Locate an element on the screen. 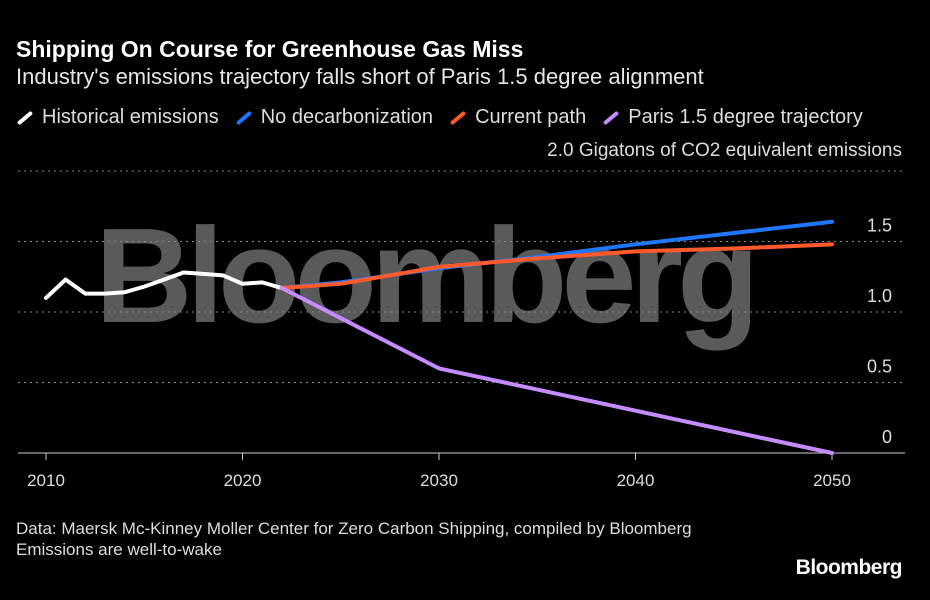 Image resolution: width=930 pixels, height=600 pixels. y-tick-label: 1.5 is located at coordinates (879, 226).